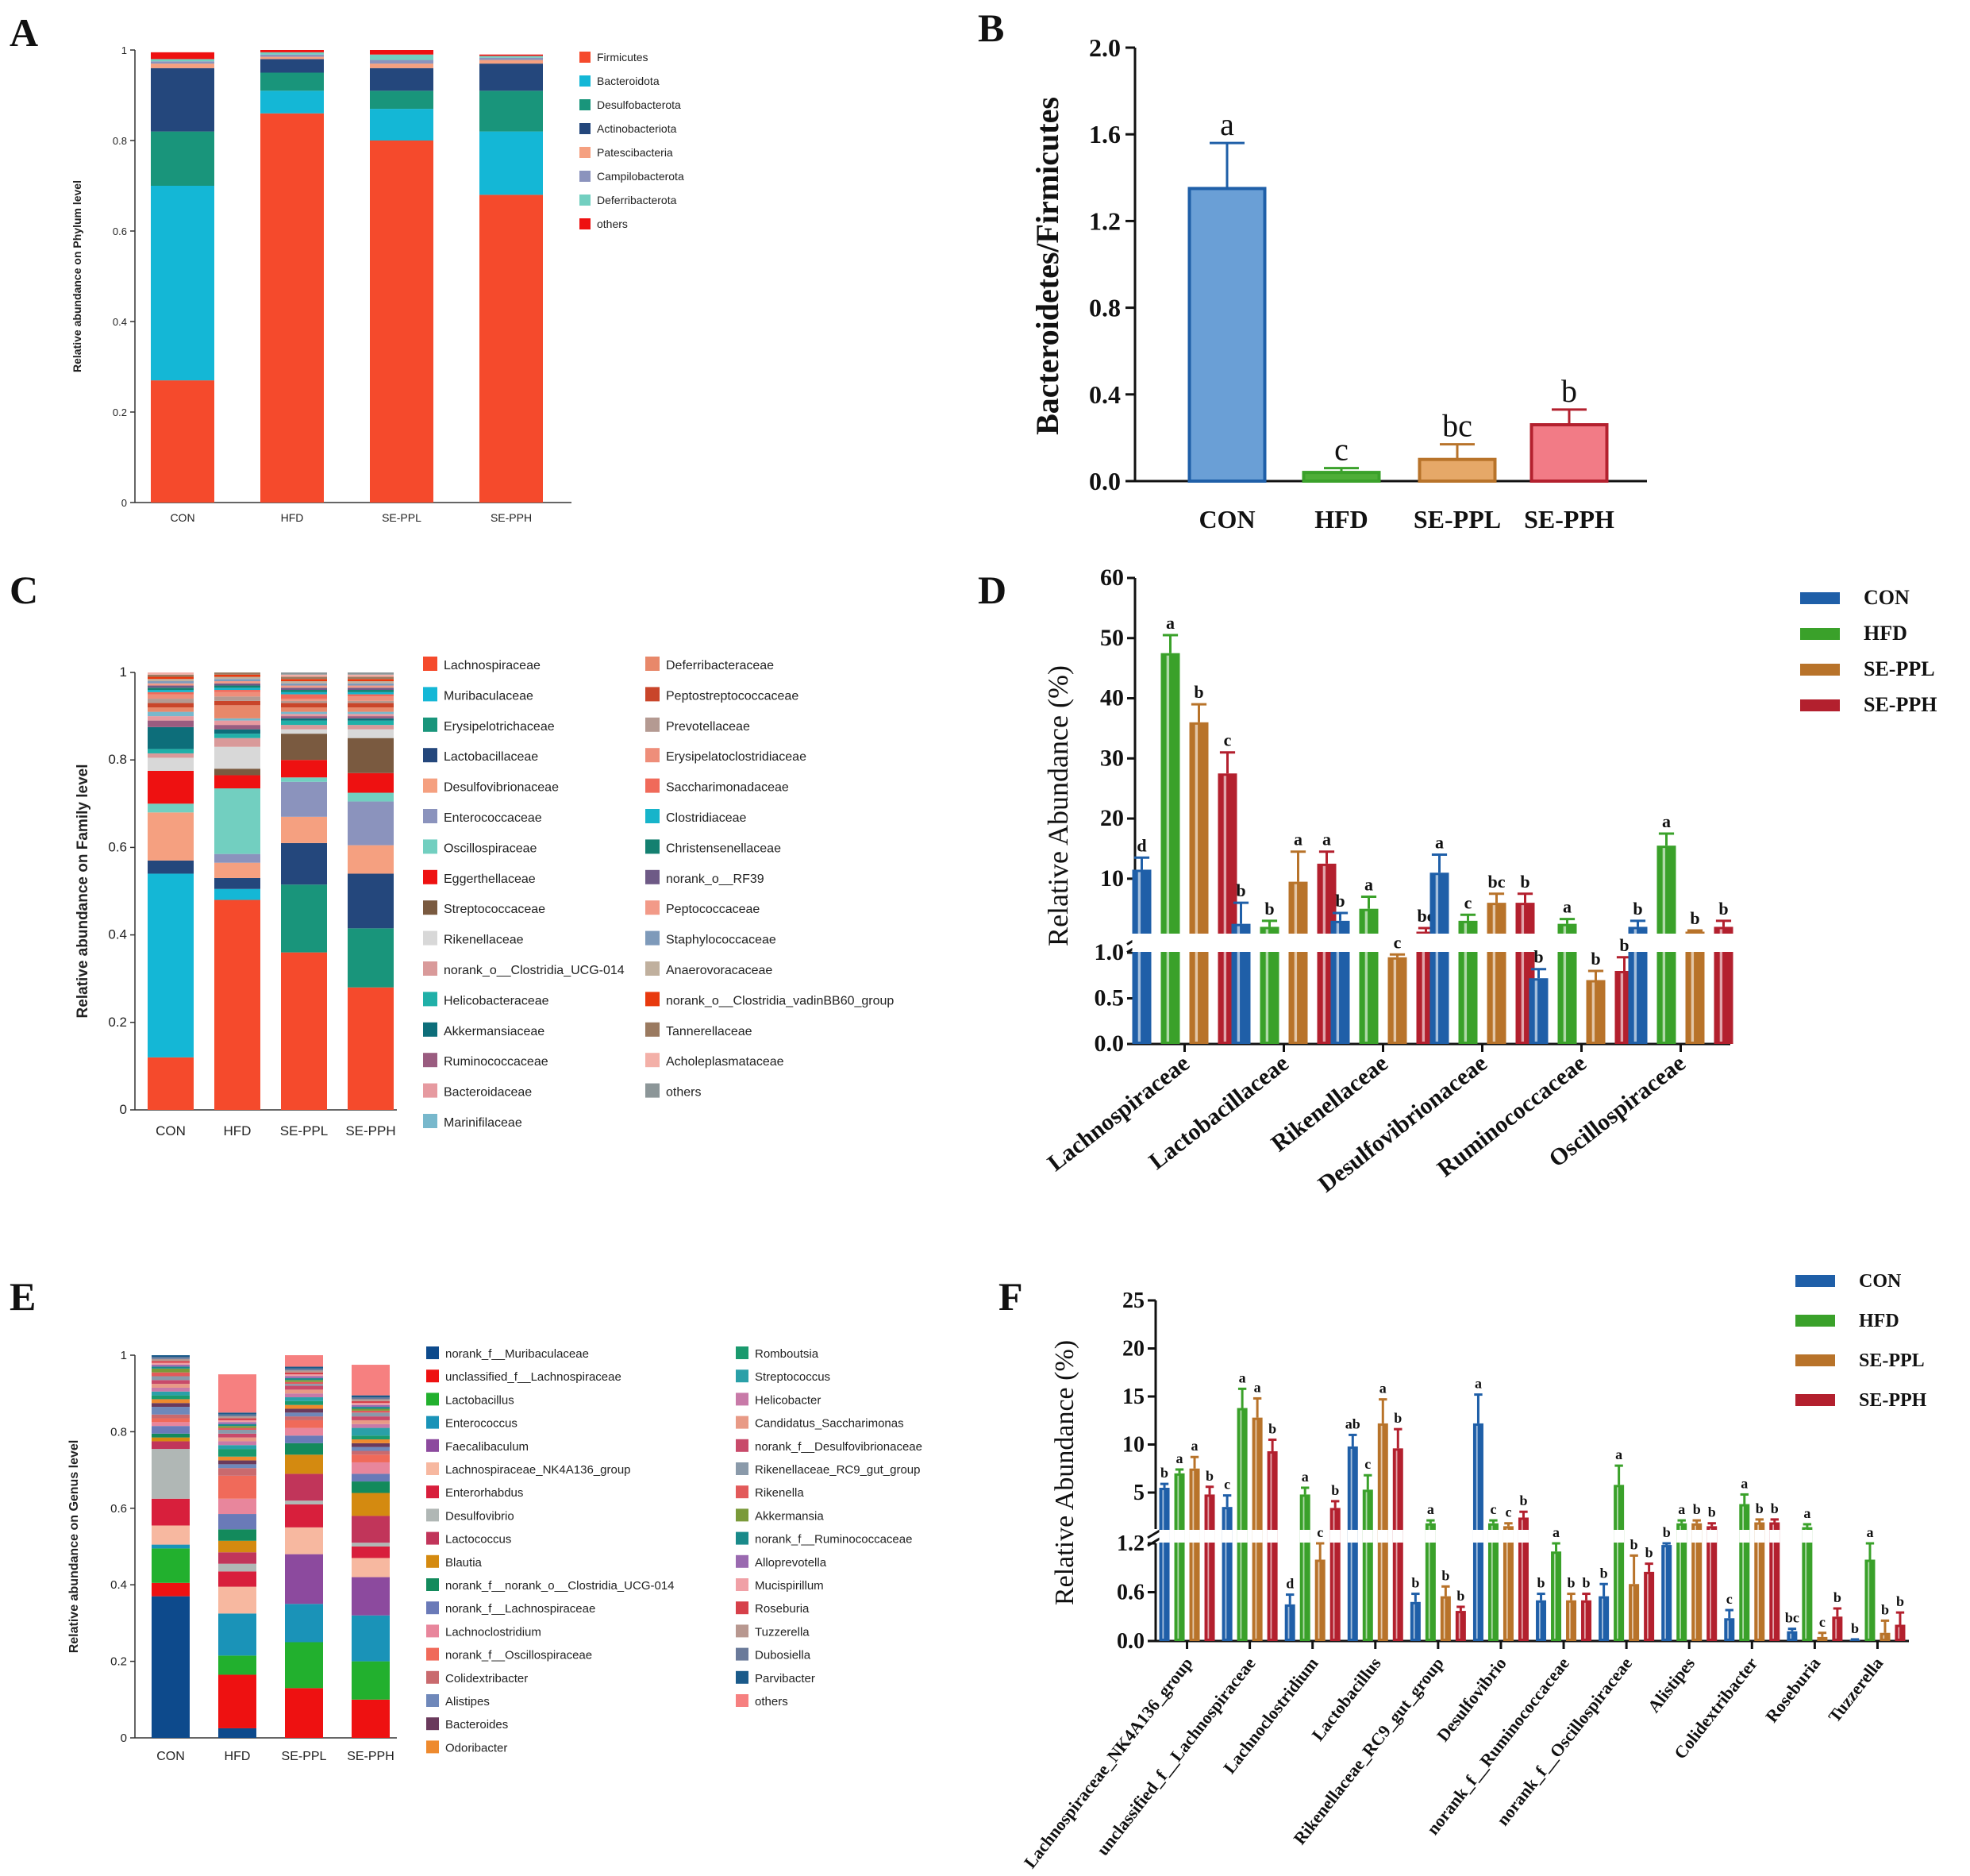 This screenshot has width=1970, height=1876. I want to click on bar-tuzzerella-con, so click(171, 1360).